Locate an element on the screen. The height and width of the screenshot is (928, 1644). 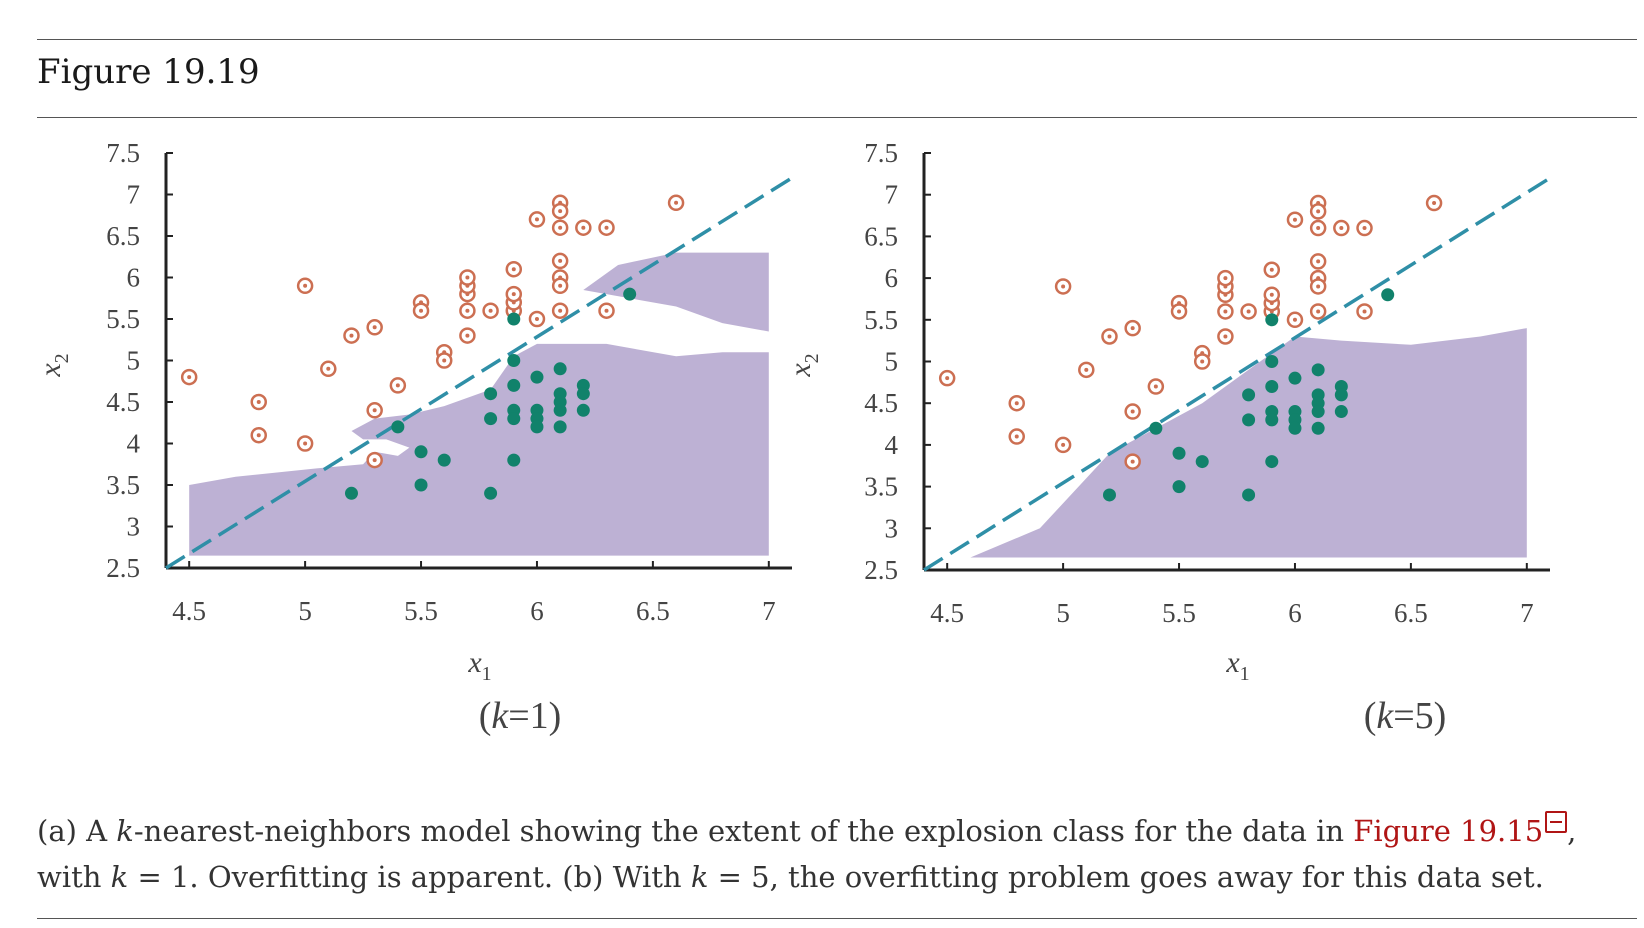
y-tick-label: 5.5 is located at coordinates (123, 319).